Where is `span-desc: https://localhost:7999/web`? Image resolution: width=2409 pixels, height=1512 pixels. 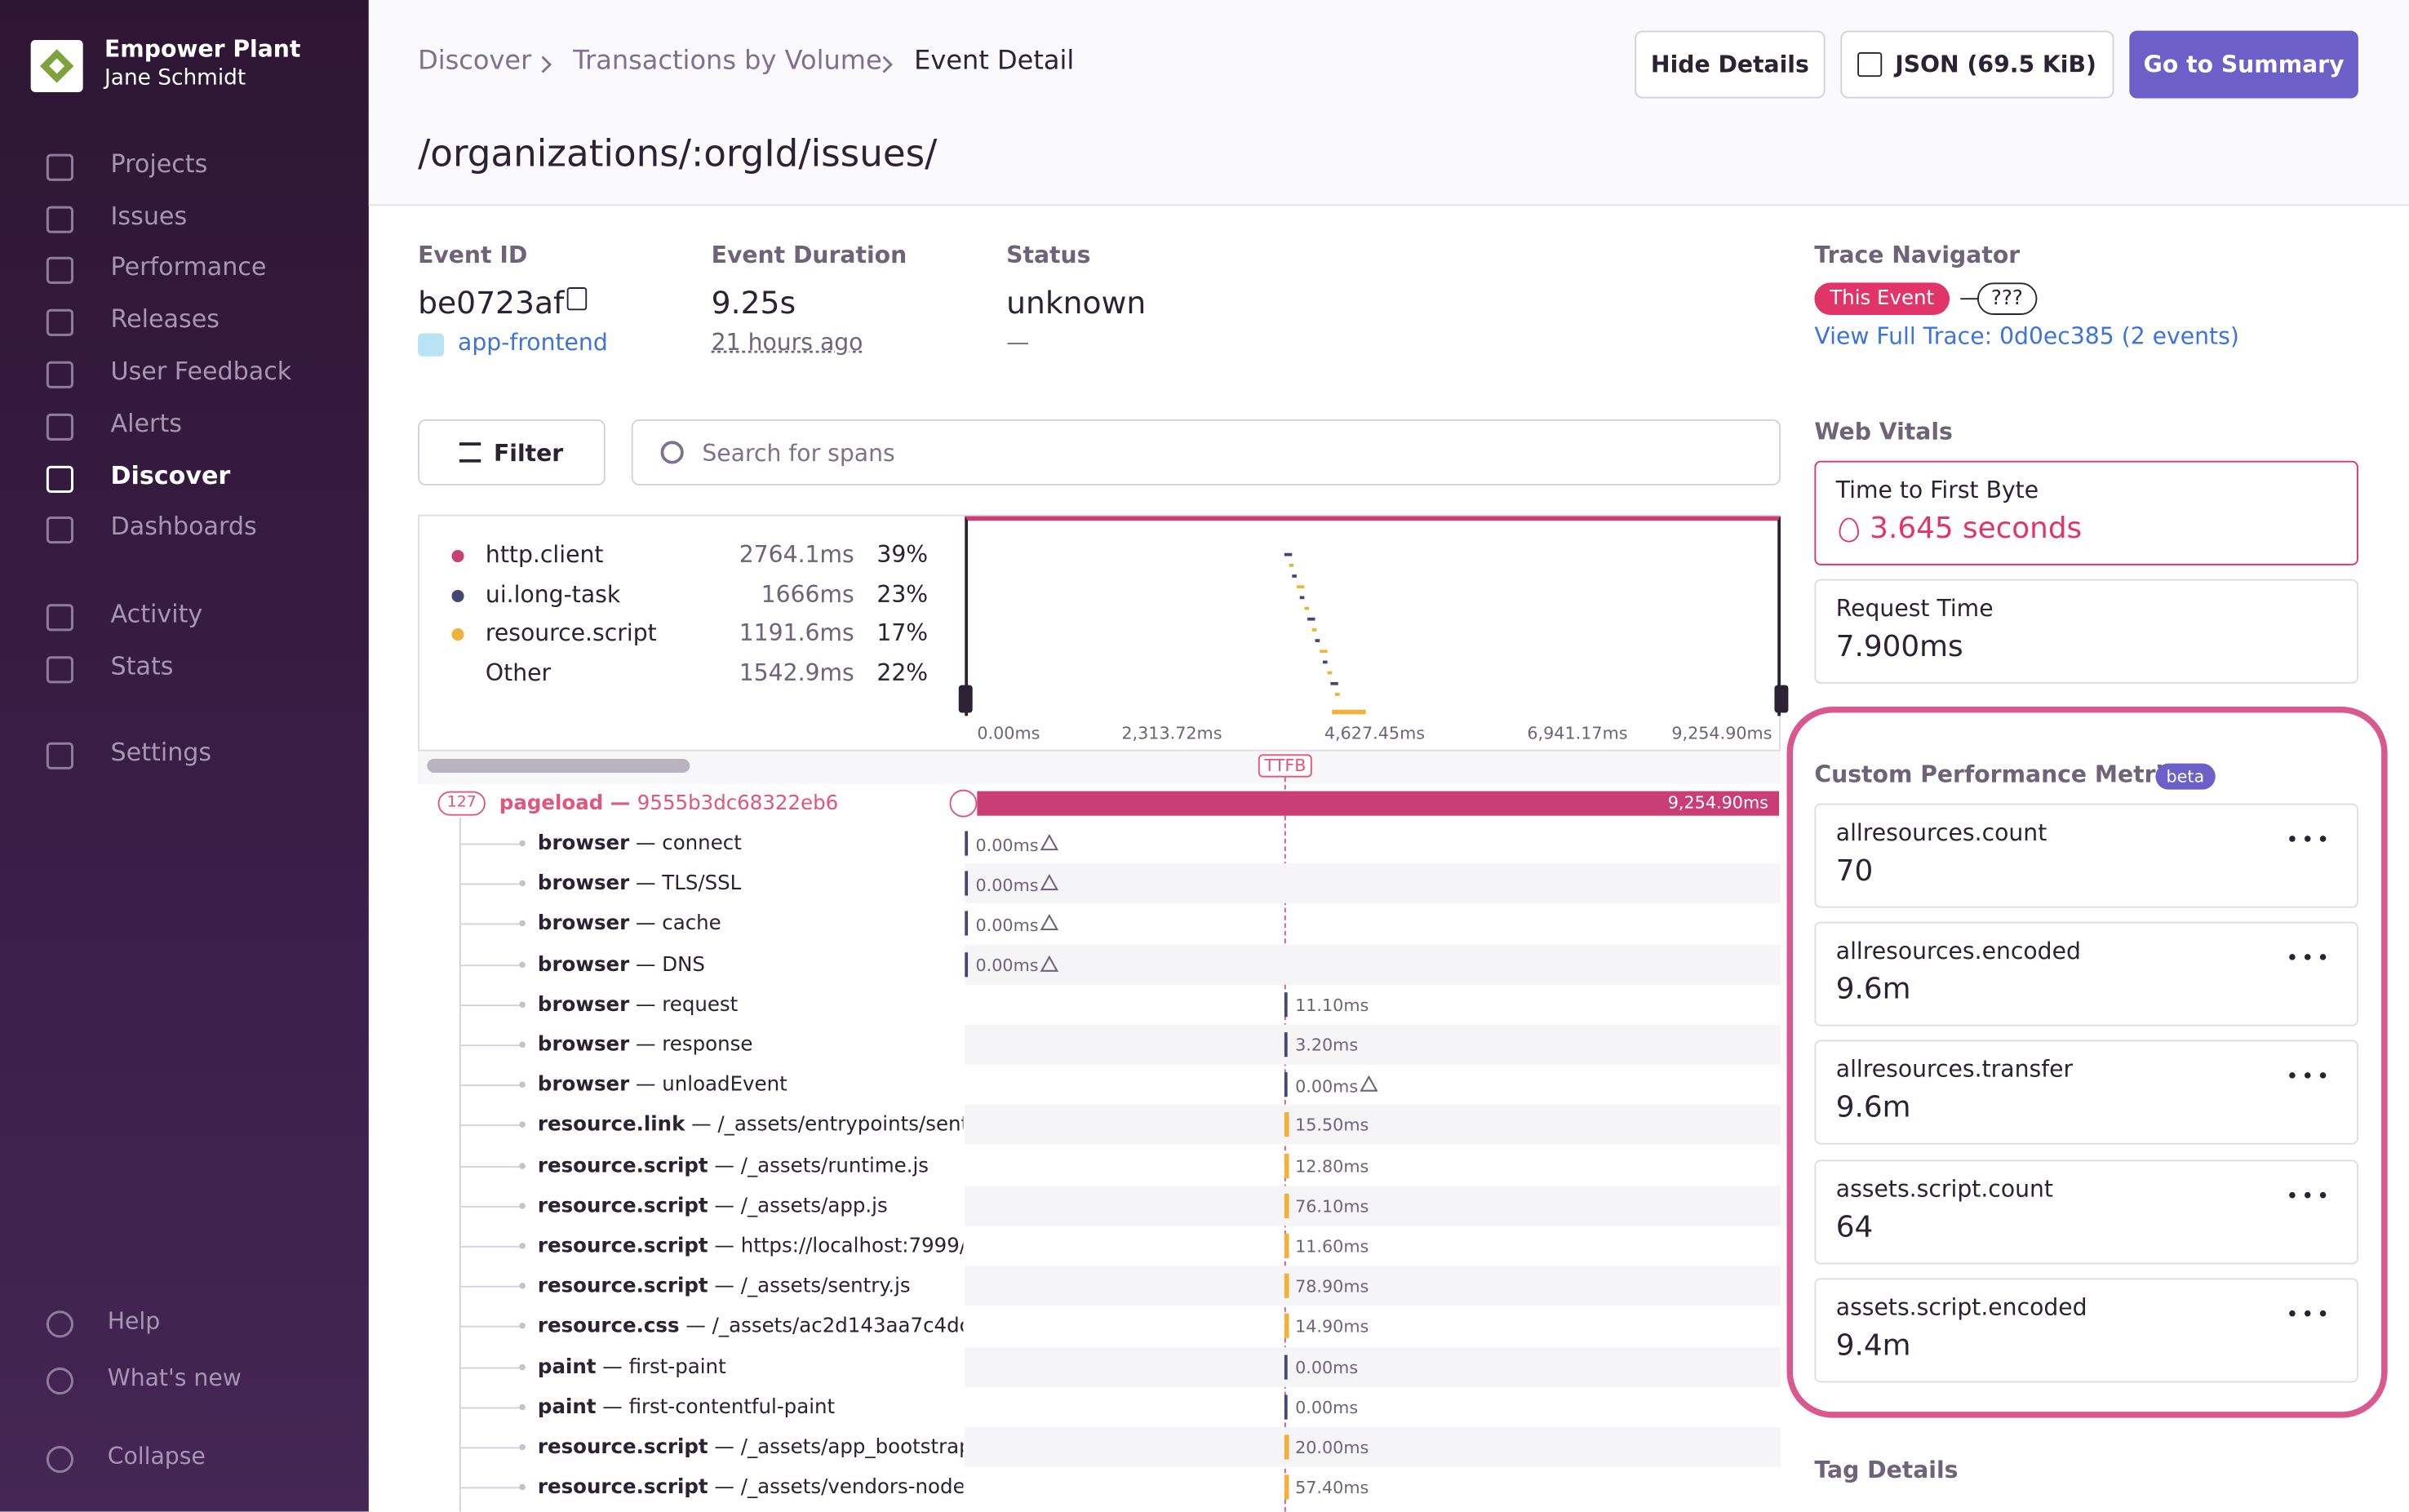 span-desc: https://localhost:7999/web is located at coordinates (852, 1246).